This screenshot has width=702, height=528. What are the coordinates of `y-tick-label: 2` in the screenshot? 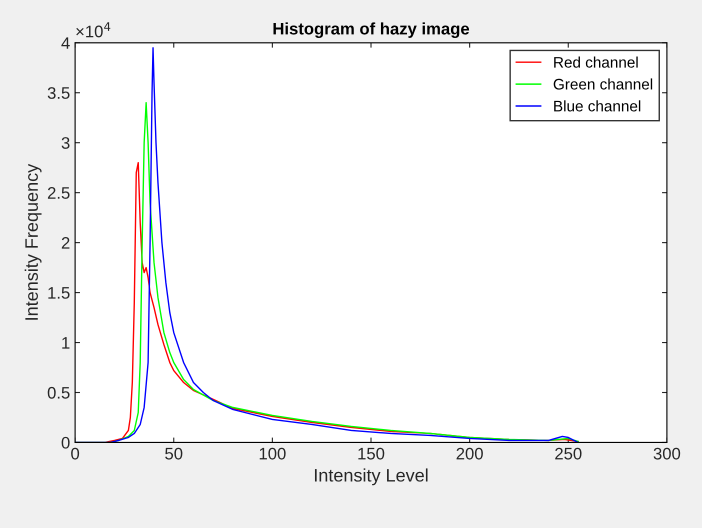 It's located at (66, 243).